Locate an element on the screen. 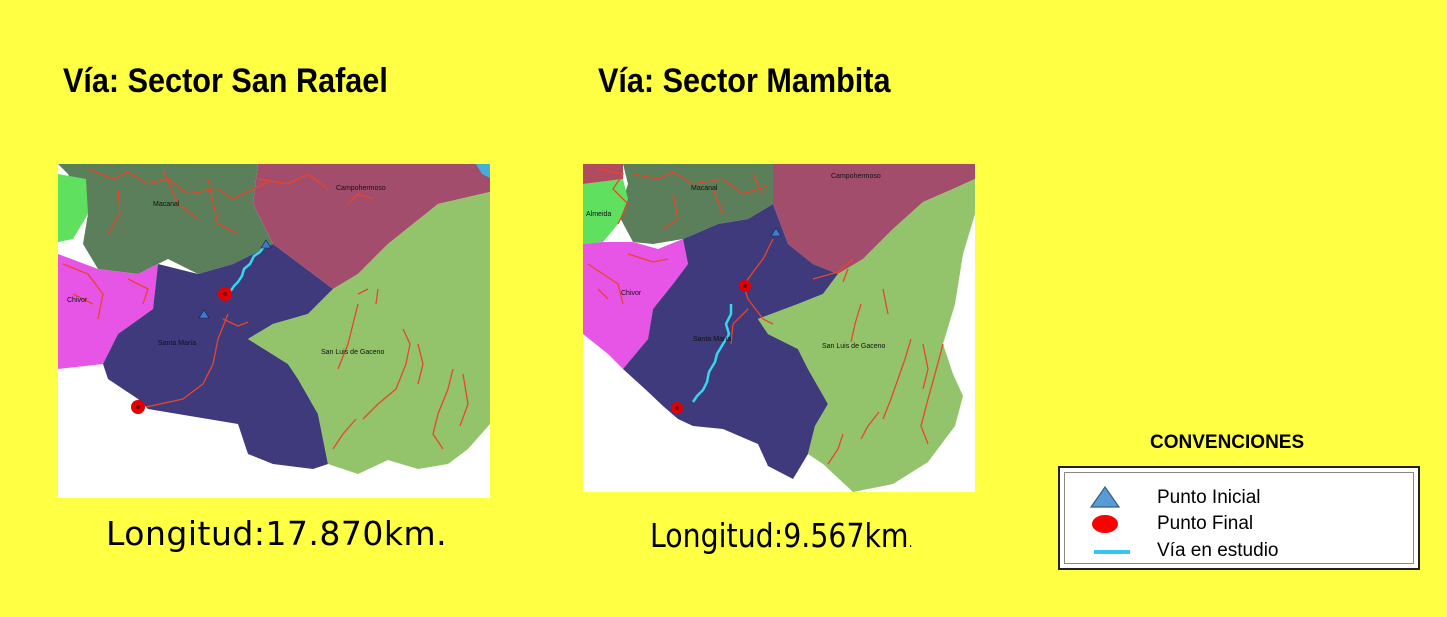 Image resolution: width=1447 pixels, height=617 pixels. legend-item-punto-final: Punto Final is located at coordinates (1239, 523).